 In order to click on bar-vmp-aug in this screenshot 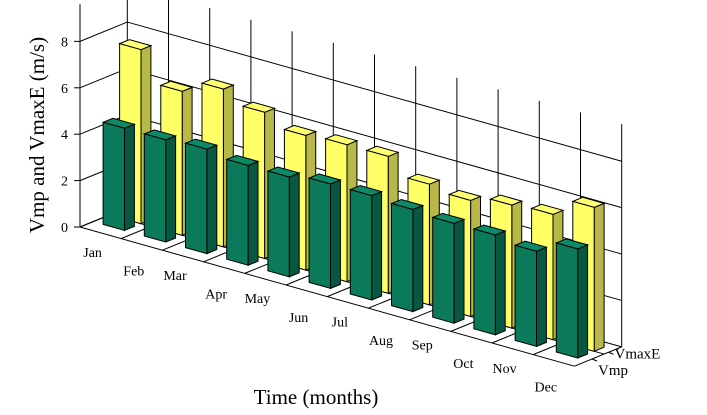, I will do `click(407, 255)`.